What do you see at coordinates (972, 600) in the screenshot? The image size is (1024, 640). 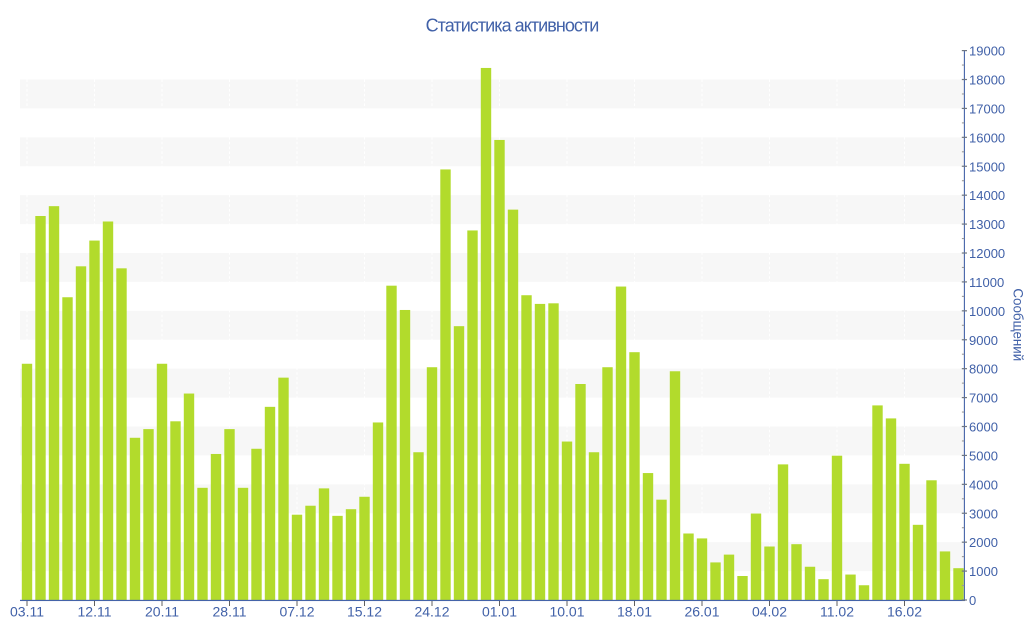 I see `svg-text: 0` at bounding box center [972, 600].